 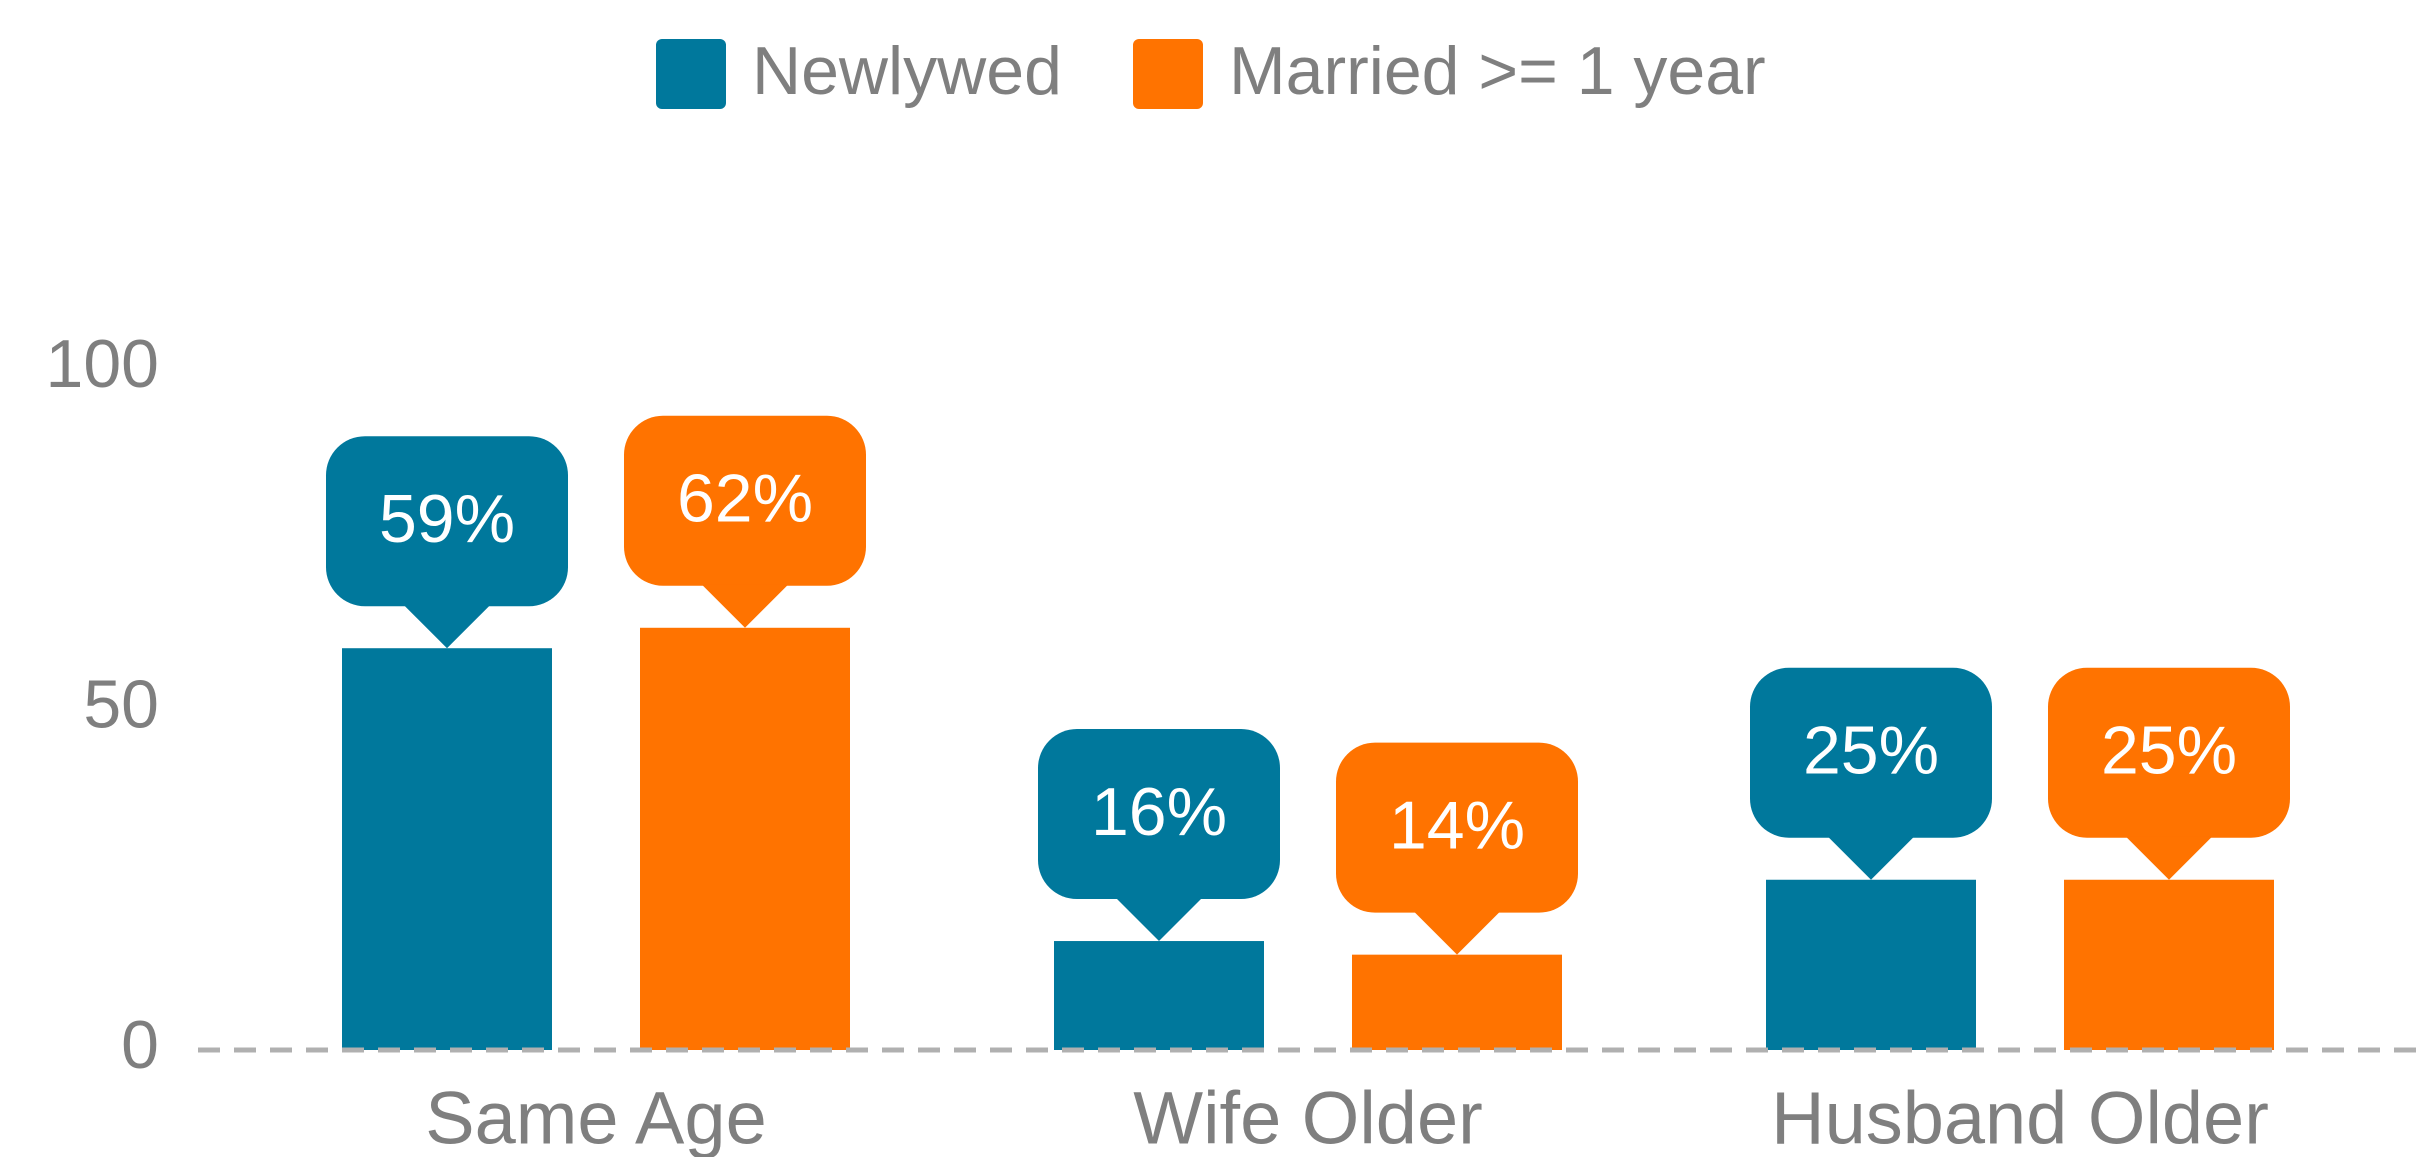 I want to click on y-tick-label: 100, so click(x=102, y=364).